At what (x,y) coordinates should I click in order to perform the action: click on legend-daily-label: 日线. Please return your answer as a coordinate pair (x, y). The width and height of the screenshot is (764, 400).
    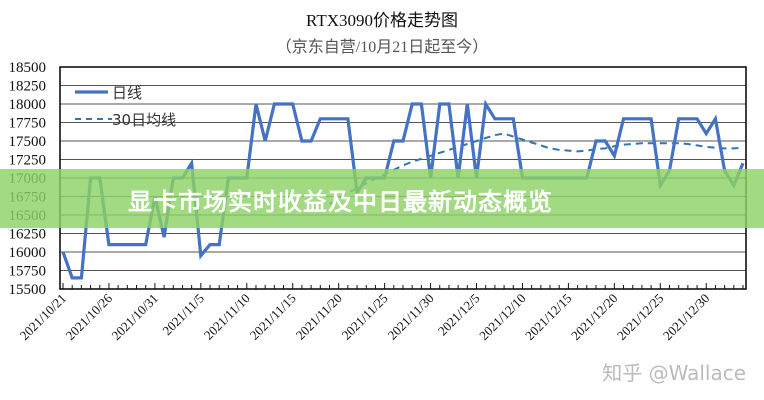
    Looking at the image, I should click on (127, 93).